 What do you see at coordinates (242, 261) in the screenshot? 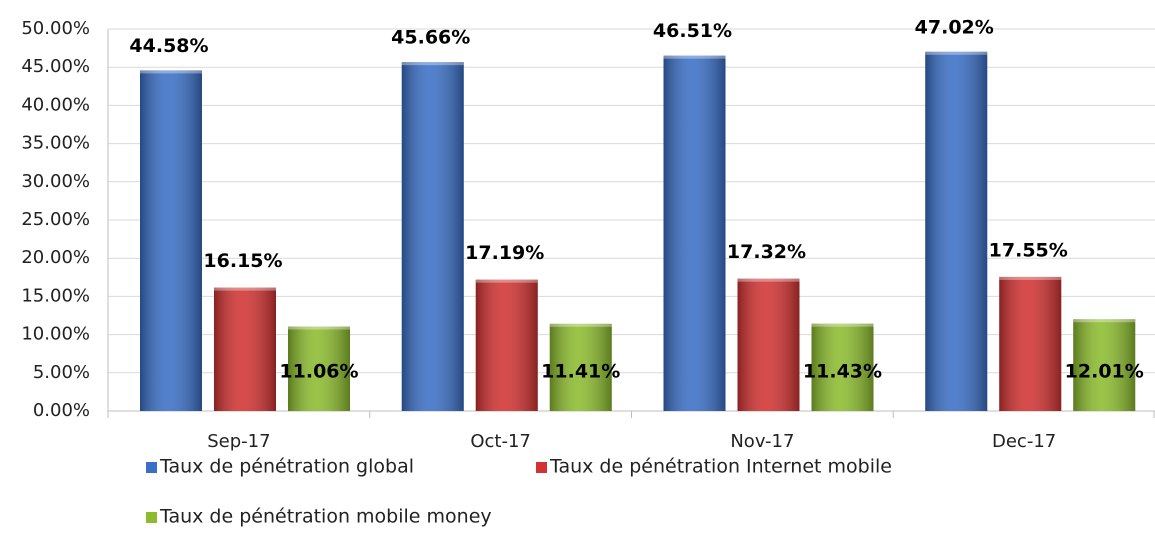
I see `value-label: 16.15%` at bounding box center [242, 261].